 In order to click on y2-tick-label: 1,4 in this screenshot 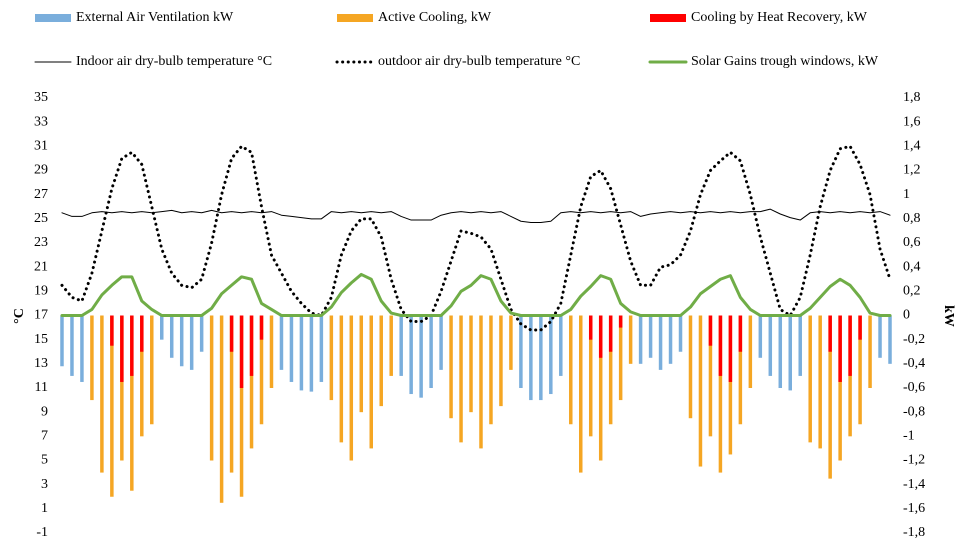, I will do `click(912, 146)`.